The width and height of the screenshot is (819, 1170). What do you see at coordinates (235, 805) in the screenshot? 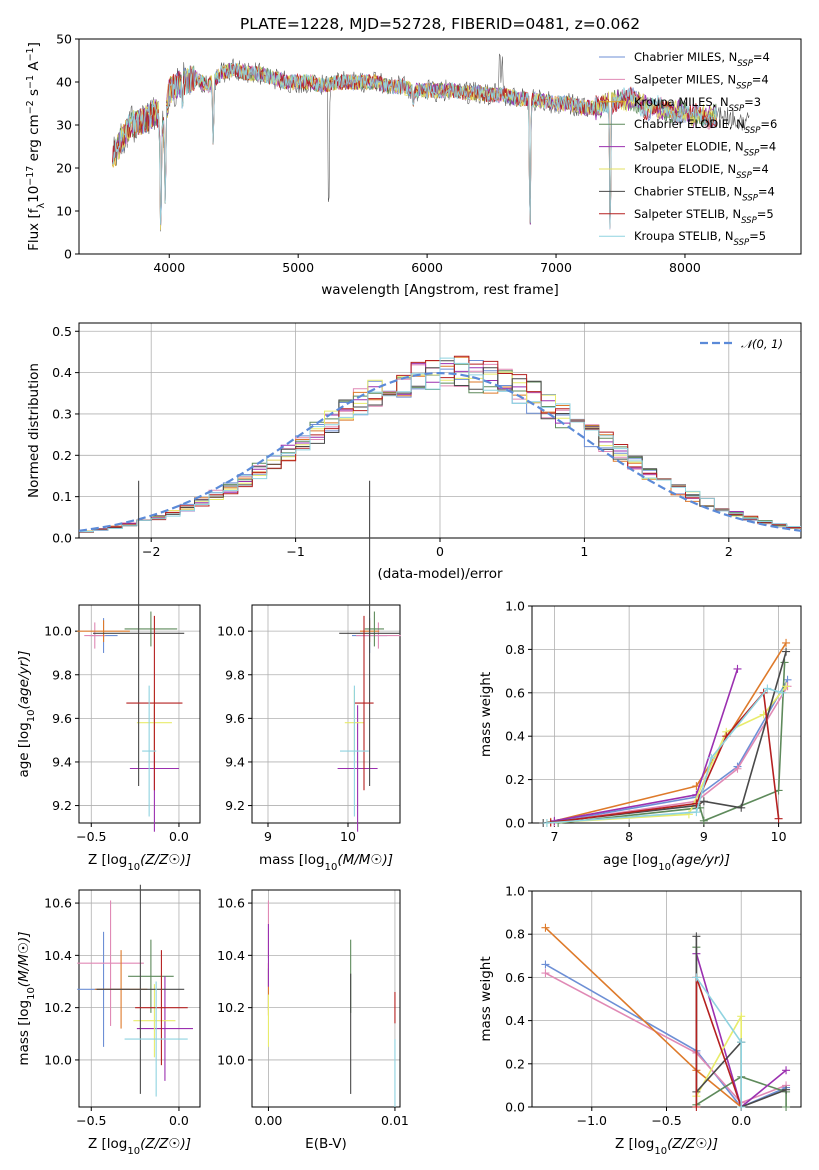
I see `age-vs-mass-ytick-label: 9.2` at bounding box center [235, 805].